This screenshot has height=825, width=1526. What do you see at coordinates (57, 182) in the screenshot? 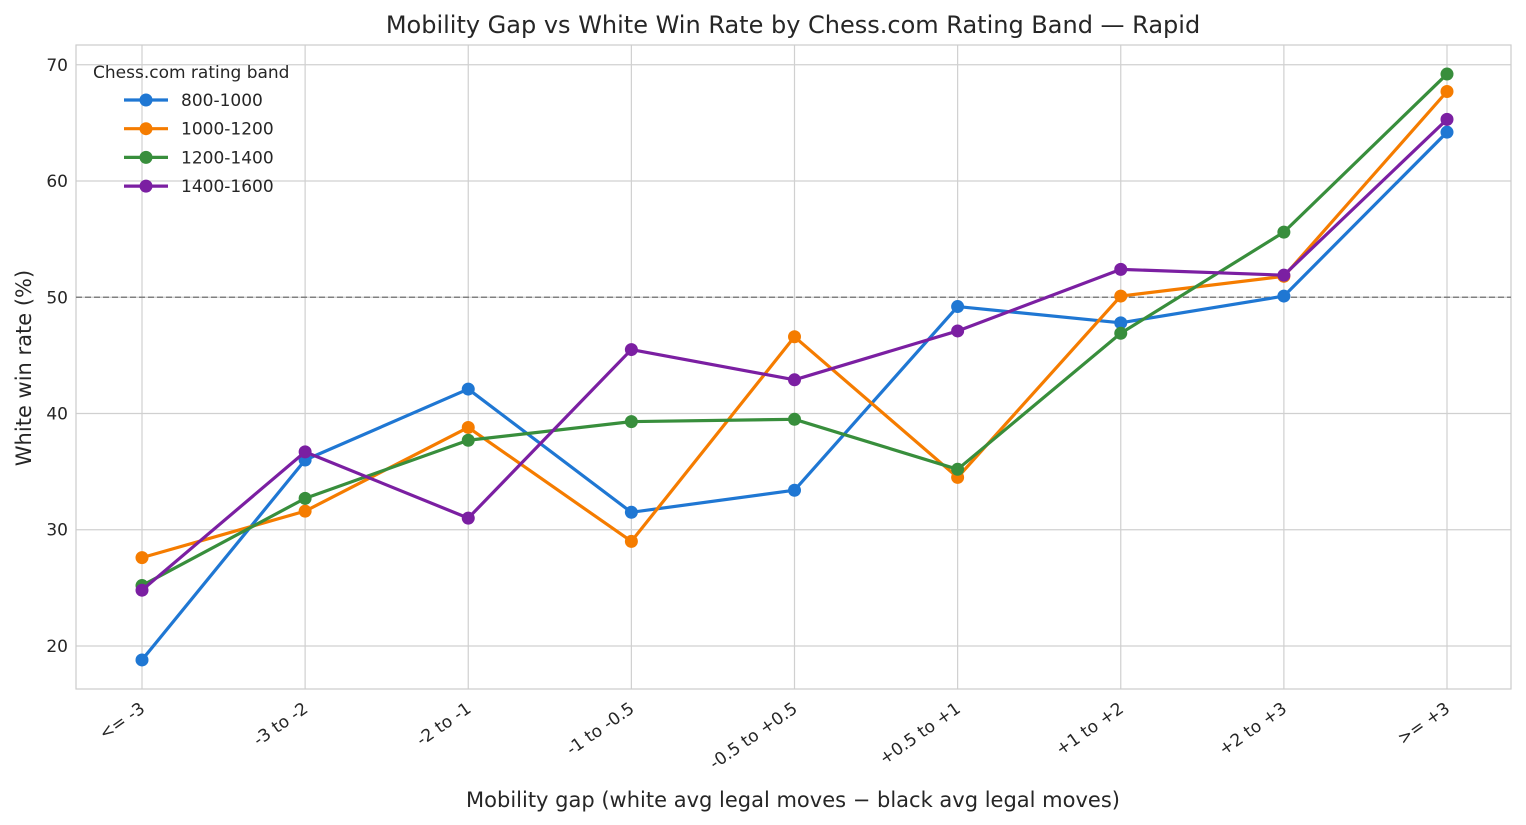
I see `y-tick-label: 60` at bounding box center [57, 182].